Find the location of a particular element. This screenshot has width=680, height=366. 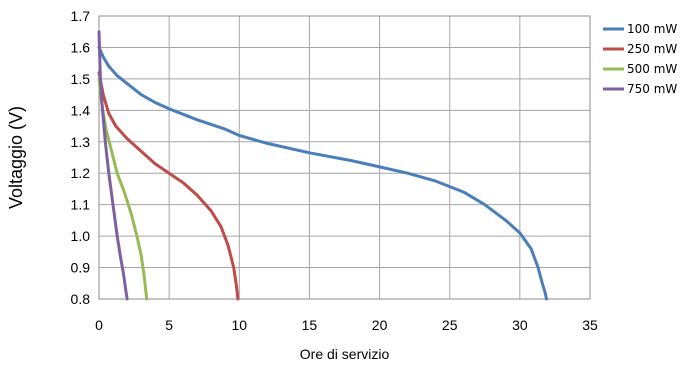

series-line-750-mw is located at coordinates (113, 165).